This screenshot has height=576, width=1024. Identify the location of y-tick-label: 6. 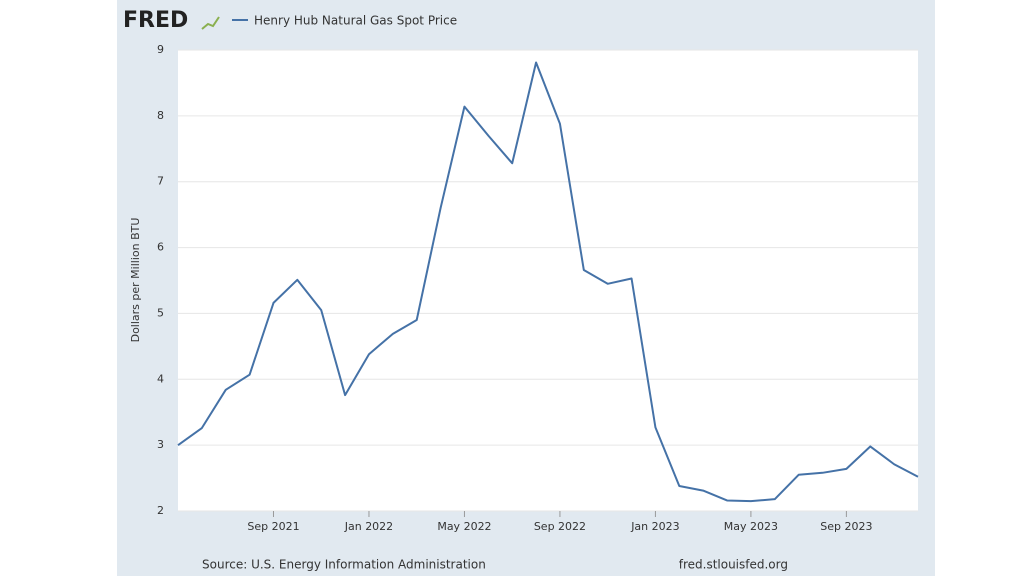
(160, 247).